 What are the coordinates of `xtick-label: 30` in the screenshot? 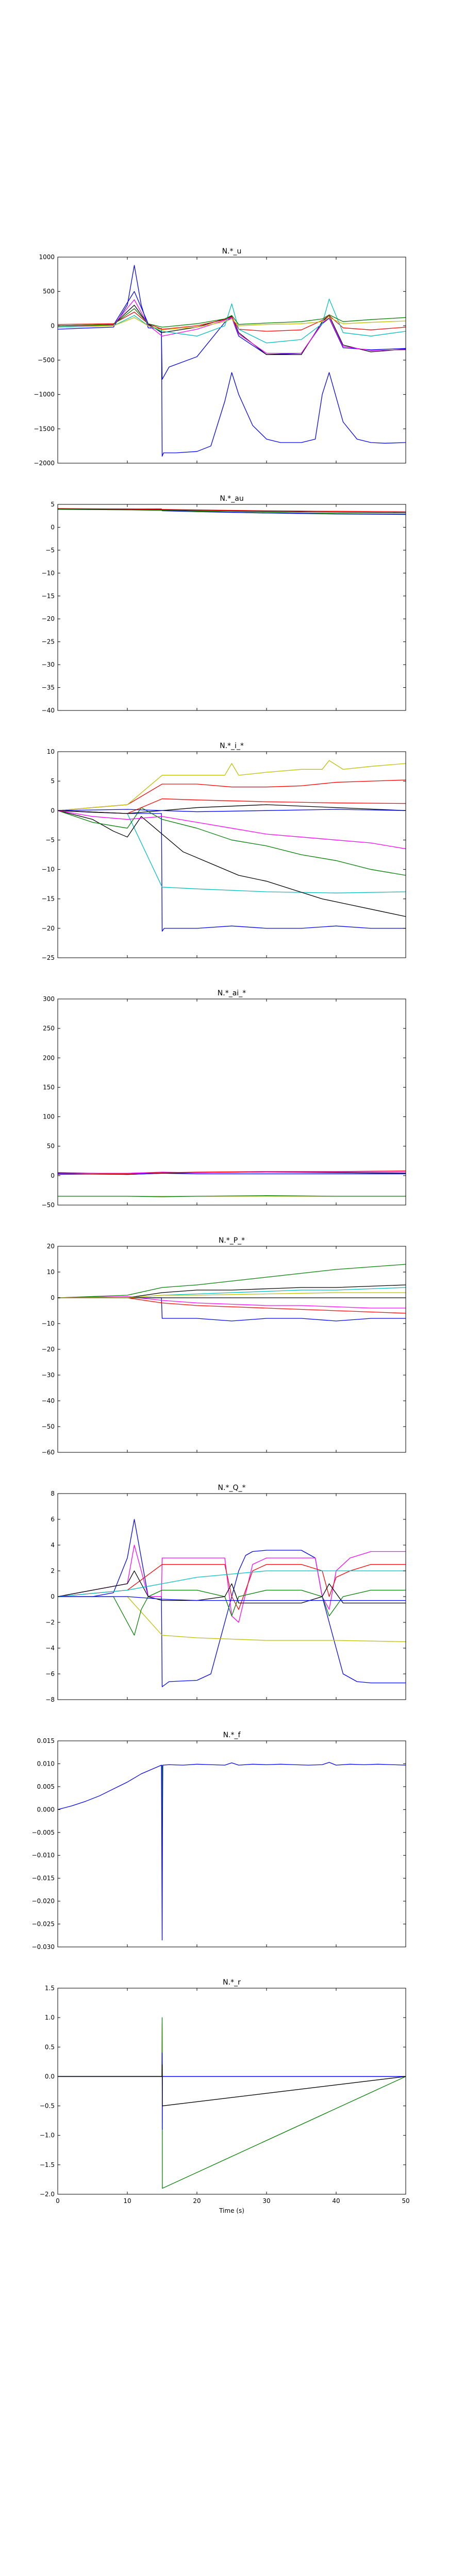 It's located at (266, 2201).